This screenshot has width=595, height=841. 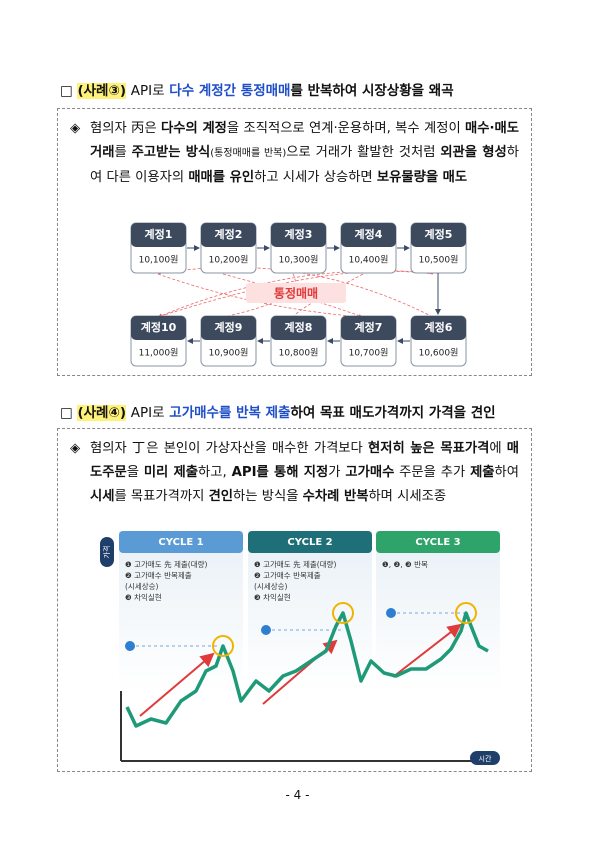 What do you see at coordinates (229, 353) in the screenshot?
I see `account-value: 10,900원` at bounding box center [229, 353].